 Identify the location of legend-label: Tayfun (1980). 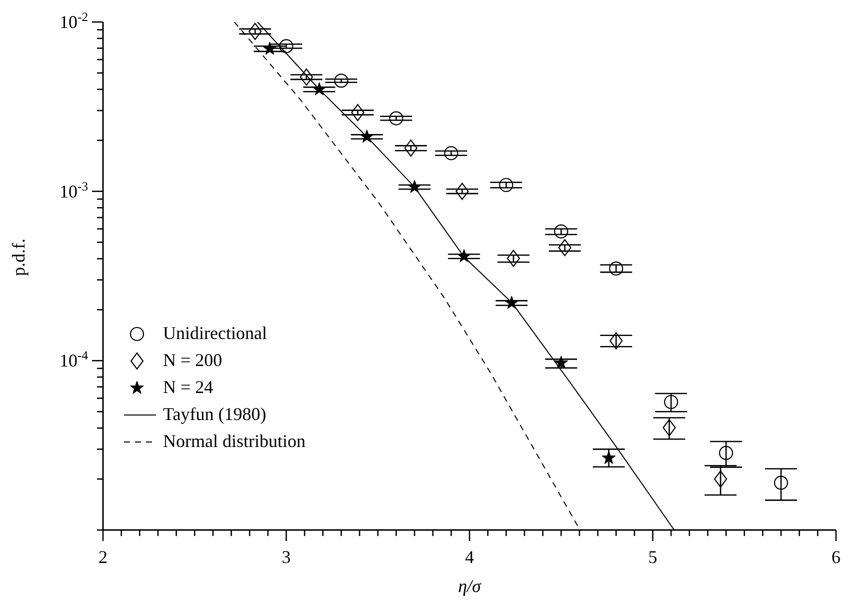
(214, 414).